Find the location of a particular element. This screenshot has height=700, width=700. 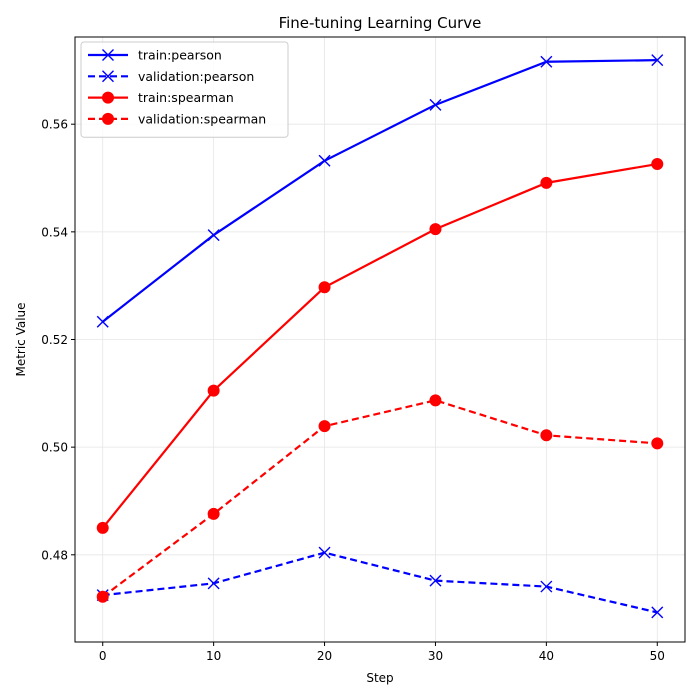

legend-label: train:spearman is located at coordinates (186, 97).